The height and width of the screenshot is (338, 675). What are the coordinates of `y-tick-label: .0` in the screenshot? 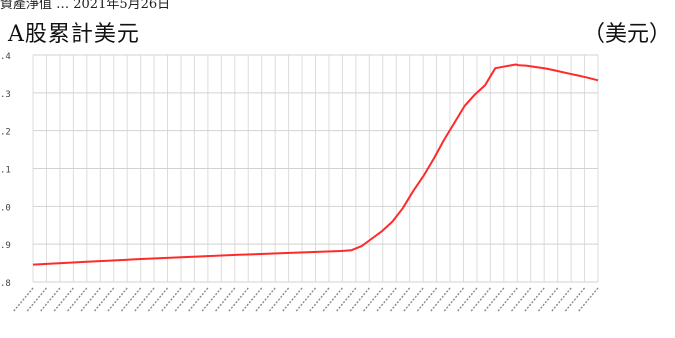 It's located at (5, 208).